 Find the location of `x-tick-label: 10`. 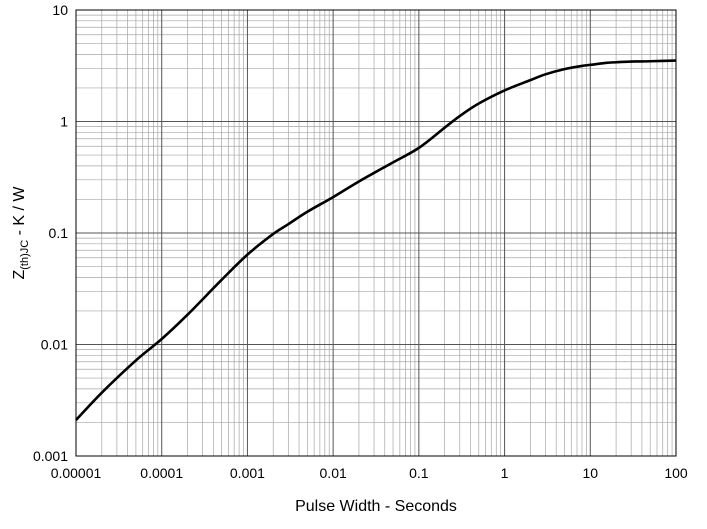

x-tick-label: 10 is located at coordinates (590, 473).